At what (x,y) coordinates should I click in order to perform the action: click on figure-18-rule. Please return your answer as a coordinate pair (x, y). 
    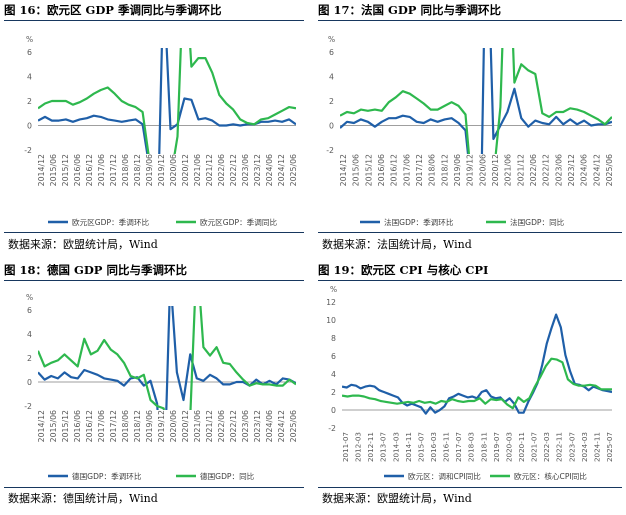
    Looking at the image, I should click on (154, 280).